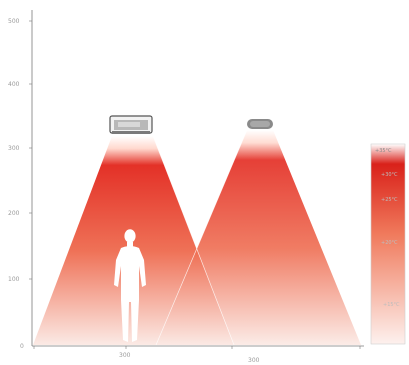 This screenshot has width=409, height=365. I want to click on legend-scale-bar, so click(388, 244).